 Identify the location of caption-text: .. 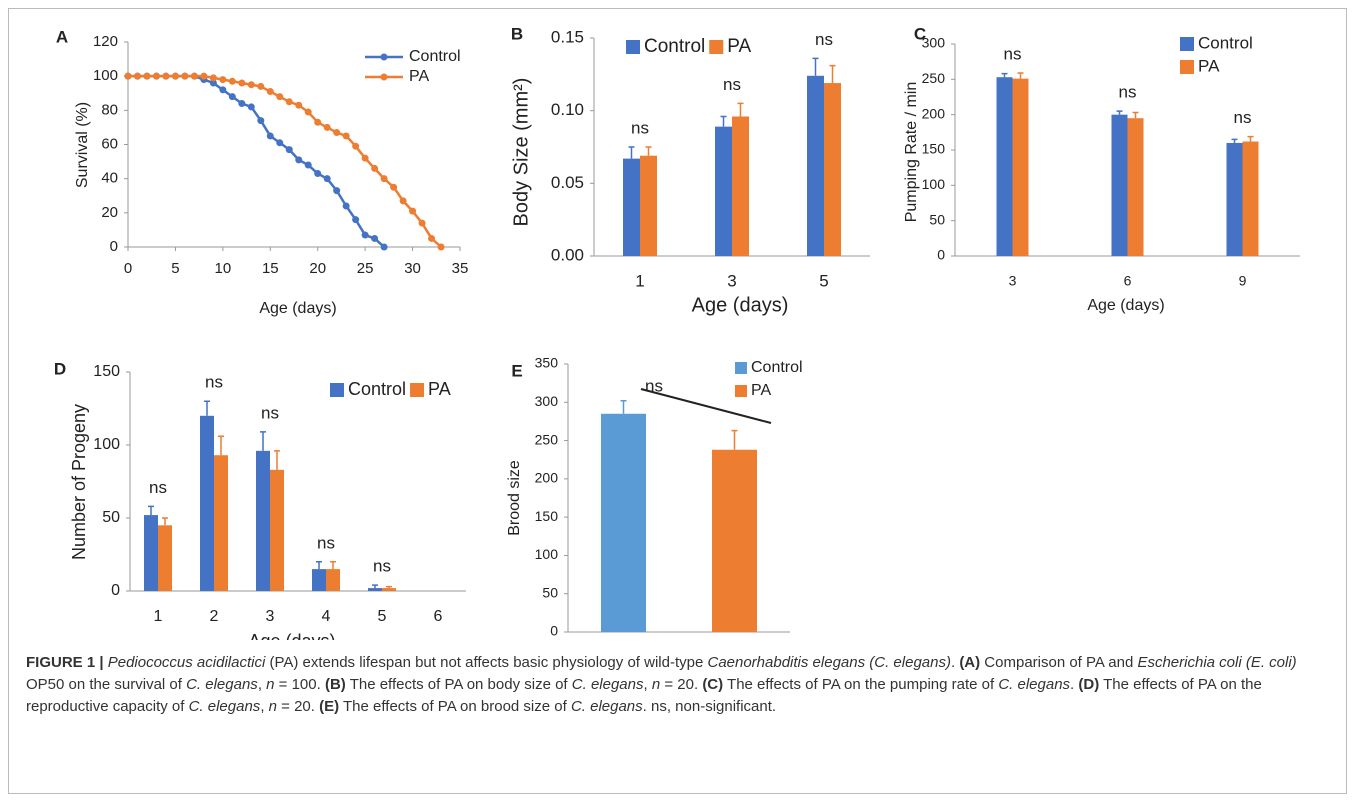
(1074, 684).